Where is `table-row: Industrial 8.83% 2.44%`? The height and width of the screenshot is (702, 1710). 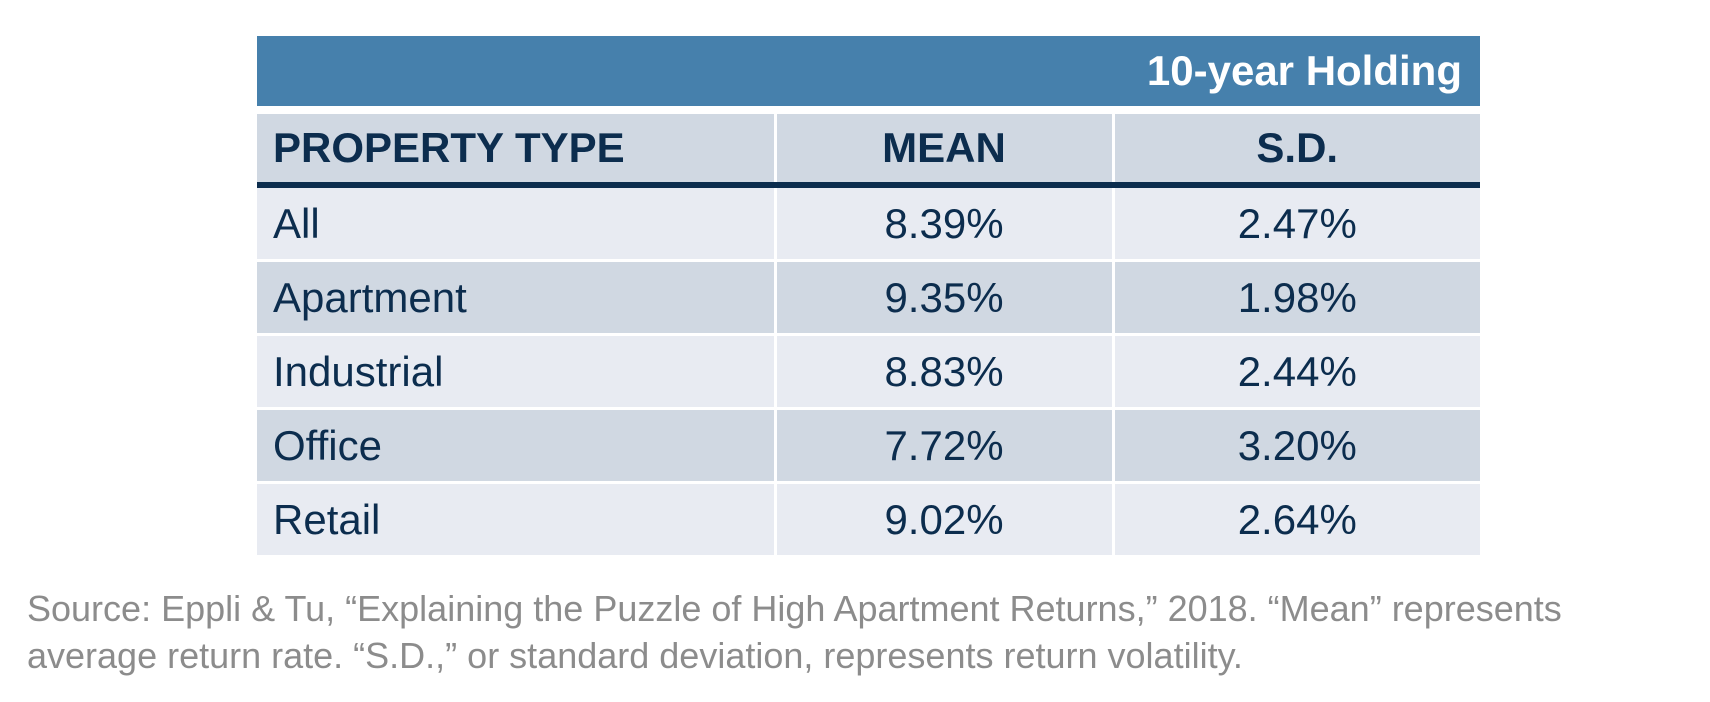 table-row: Industrial 8.83% 2.44% is located at coordinates (868, 372).